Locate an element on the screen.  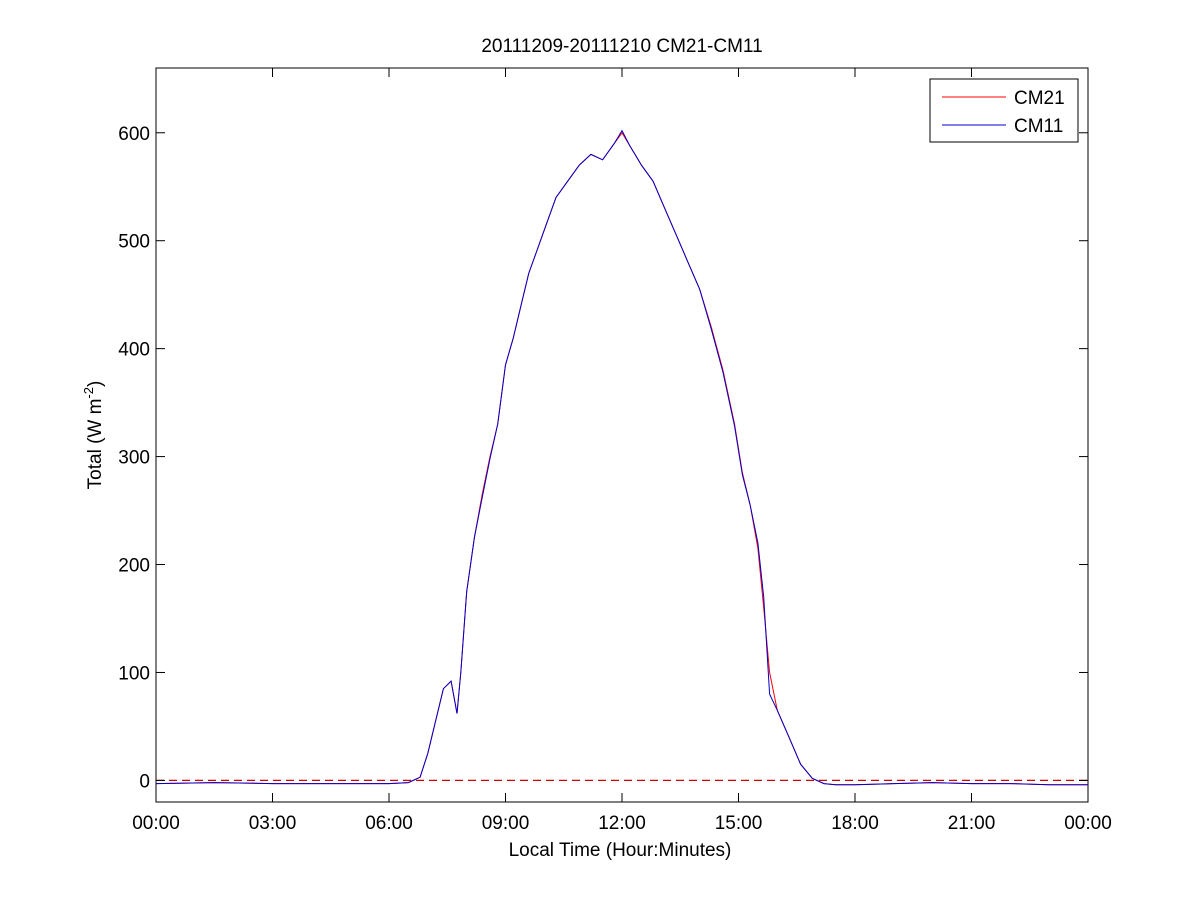
legend-label-cm11: CM11 is located at coordinates (1038, 126).